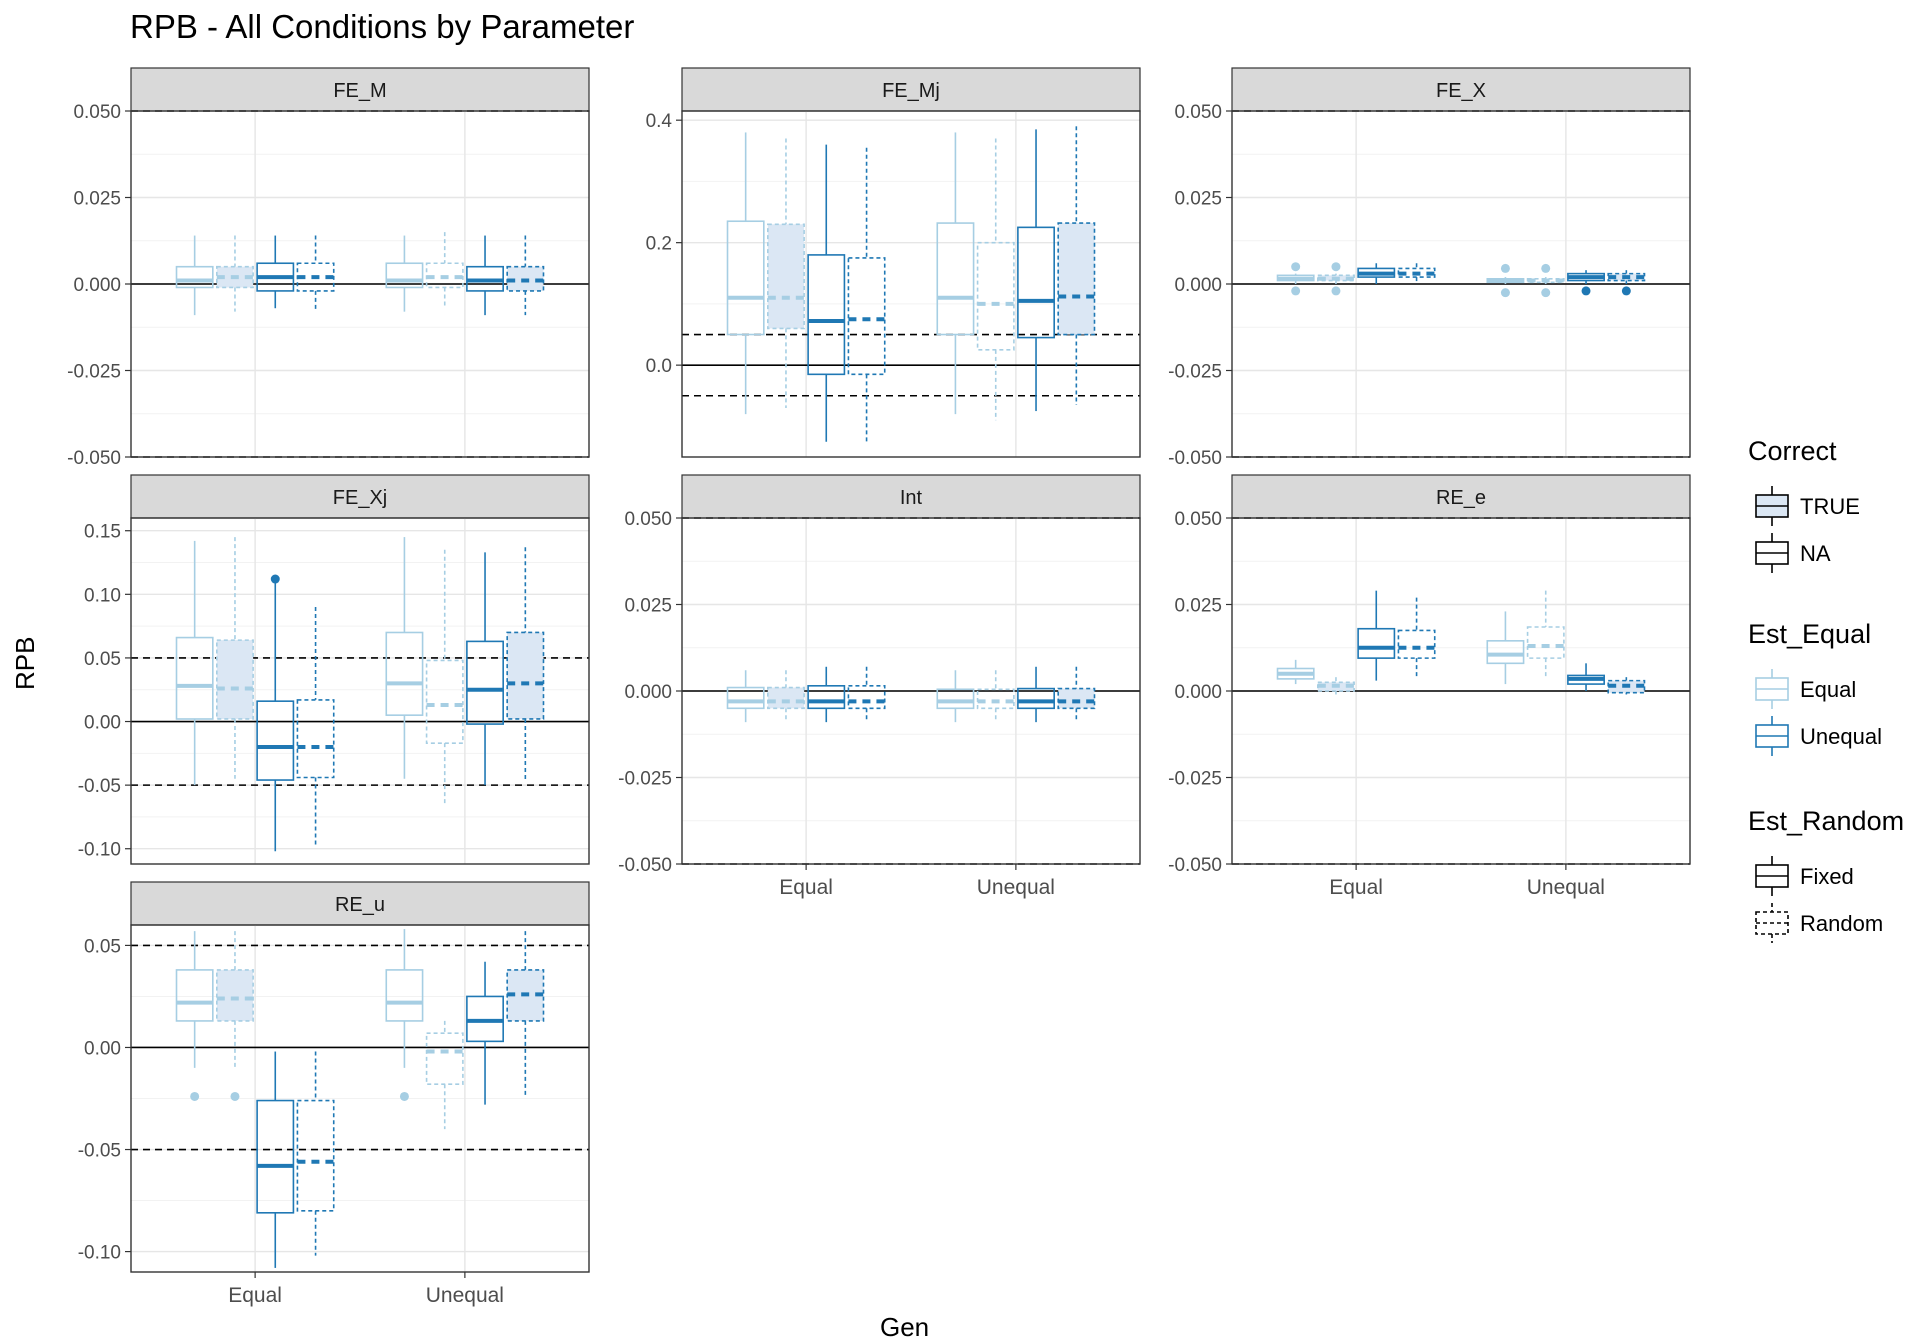  I want to click on strip-label-fe-x: FE_X, so click(1461, 91).